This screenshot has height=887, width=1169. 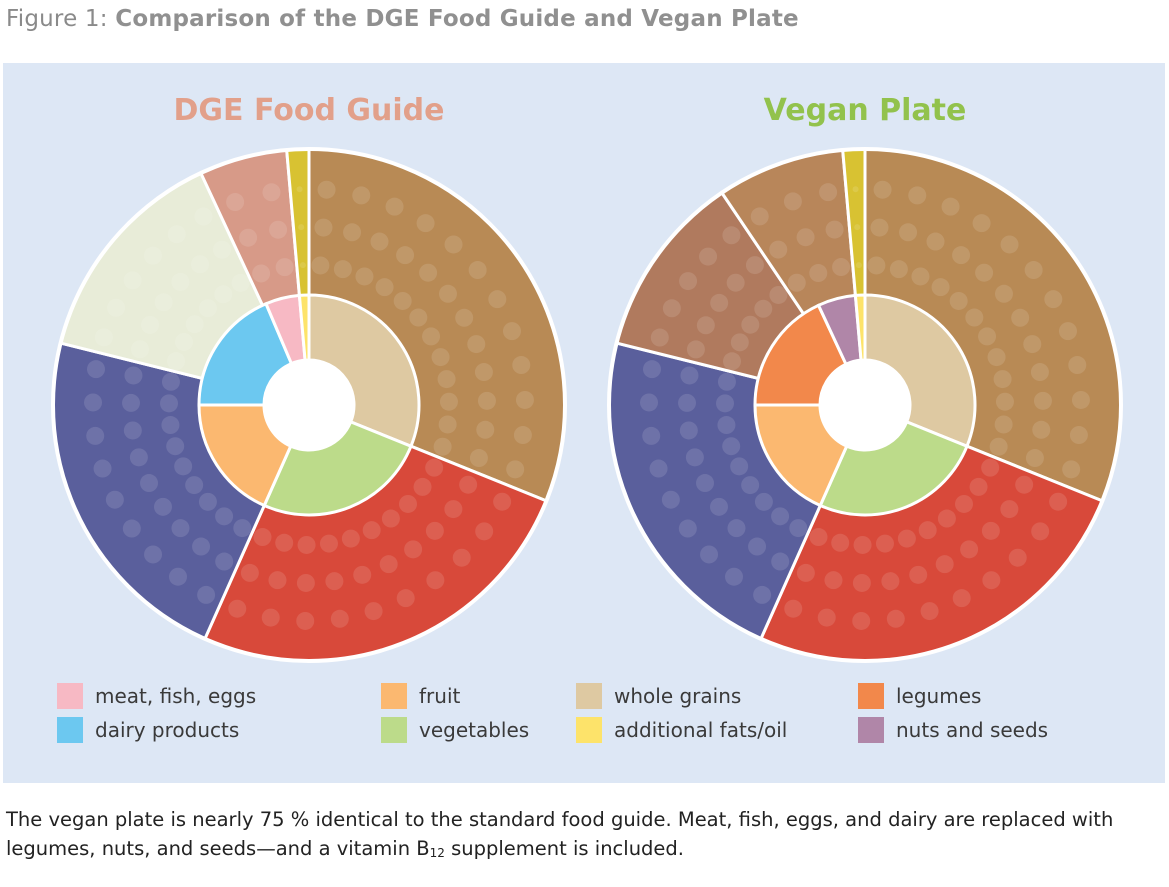 I want to click on legend-item-fruit: fruit, so click(x=420, y=696).